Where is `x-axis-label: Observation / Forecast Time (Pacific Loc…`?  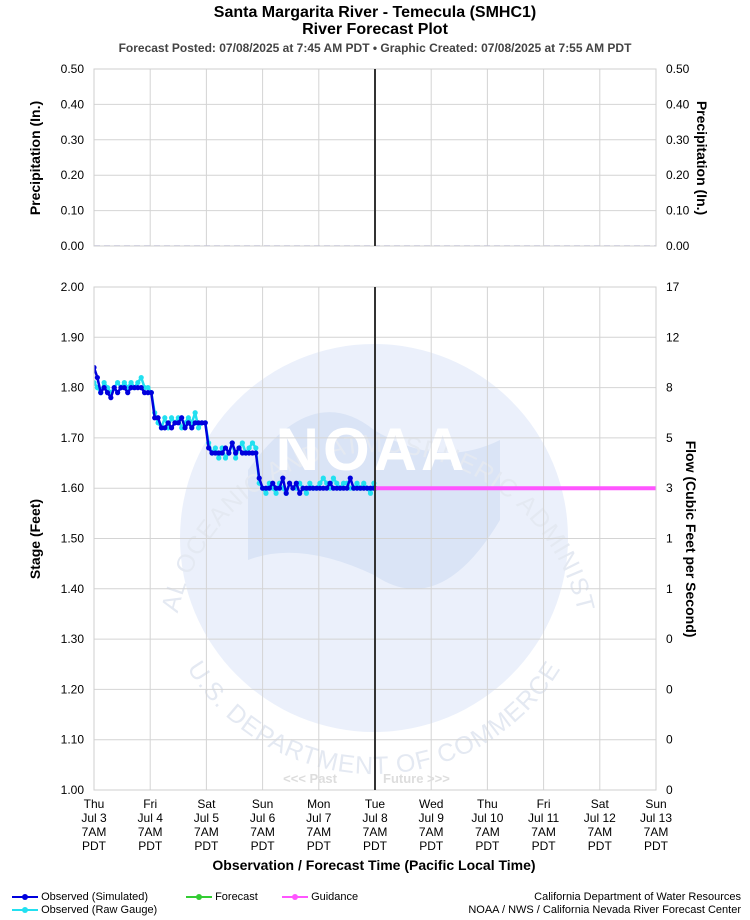
x-axis-label: Observation / Forecast Time (Pacific Loc… is located at coordinates (373, 865).